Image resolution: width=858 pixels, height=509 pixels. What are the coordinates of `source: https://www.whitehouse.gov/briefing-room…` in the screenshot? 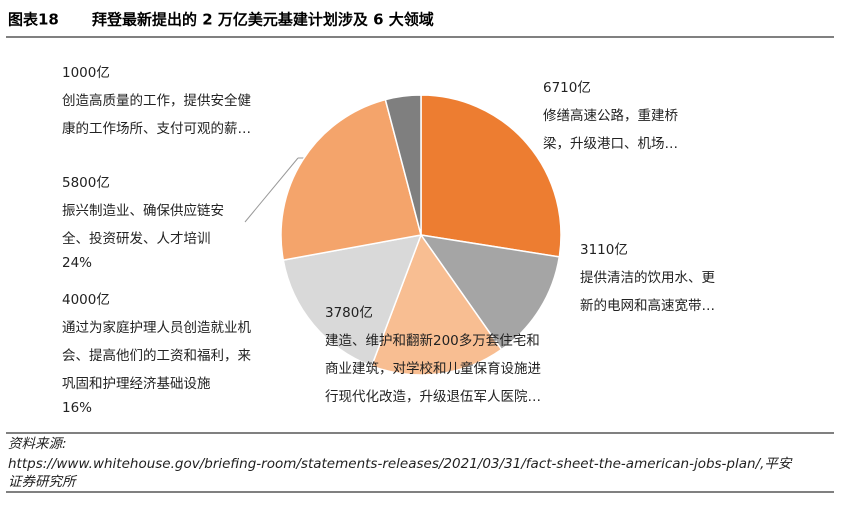 It's located at (400, 464).